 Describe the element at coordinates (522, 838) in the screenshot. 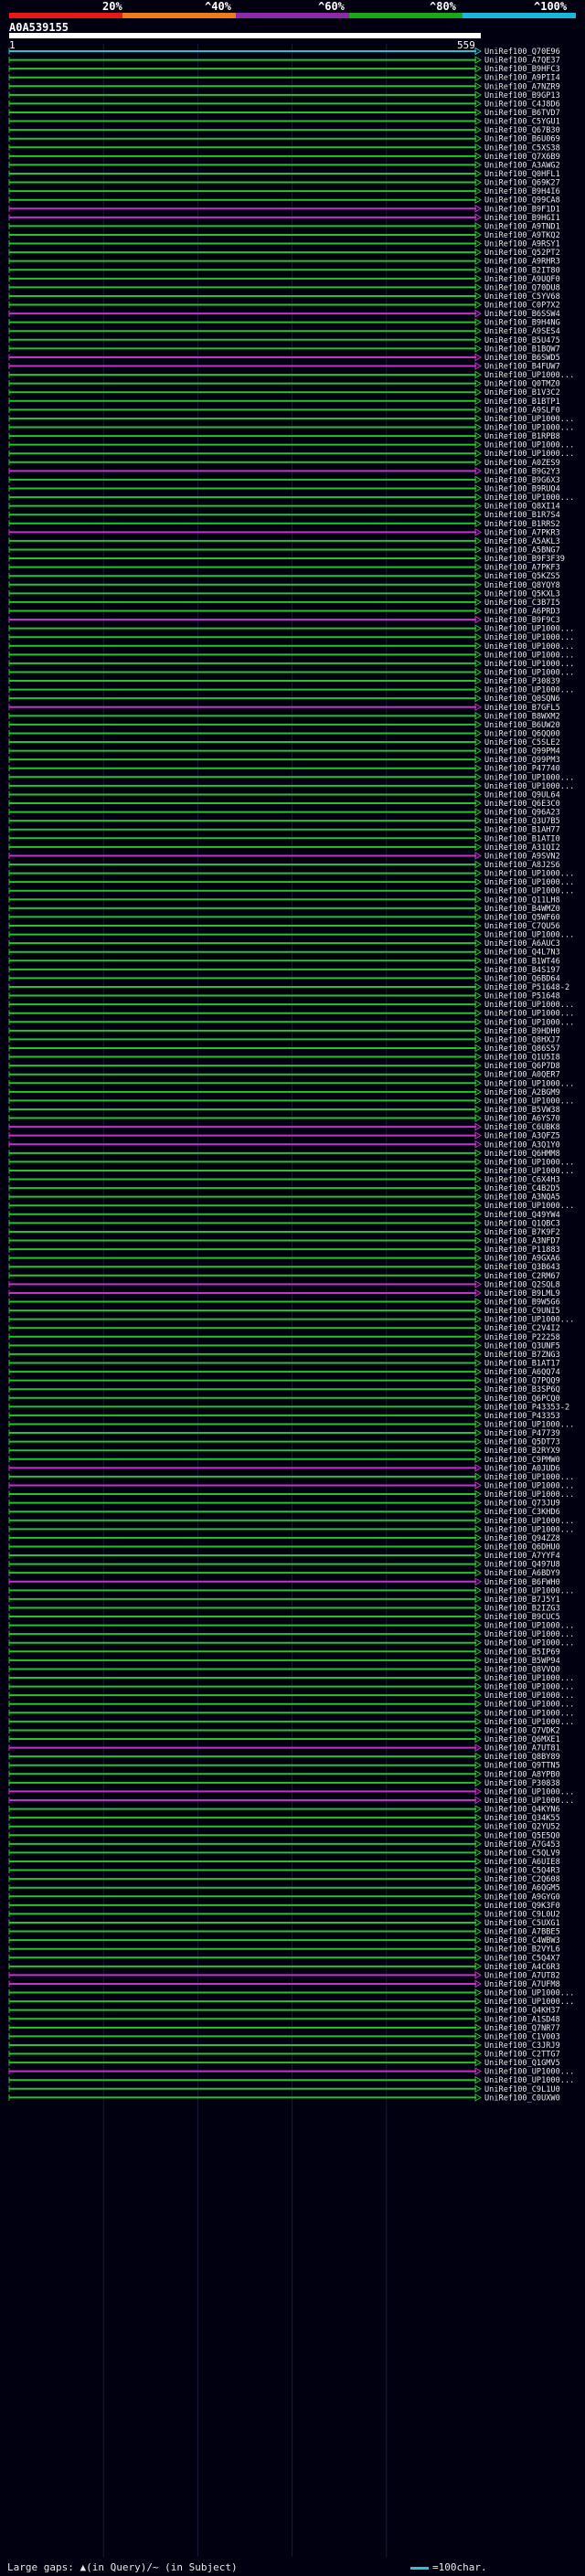

I see `hit-label: UniRef100_B1ATI0` at that location.